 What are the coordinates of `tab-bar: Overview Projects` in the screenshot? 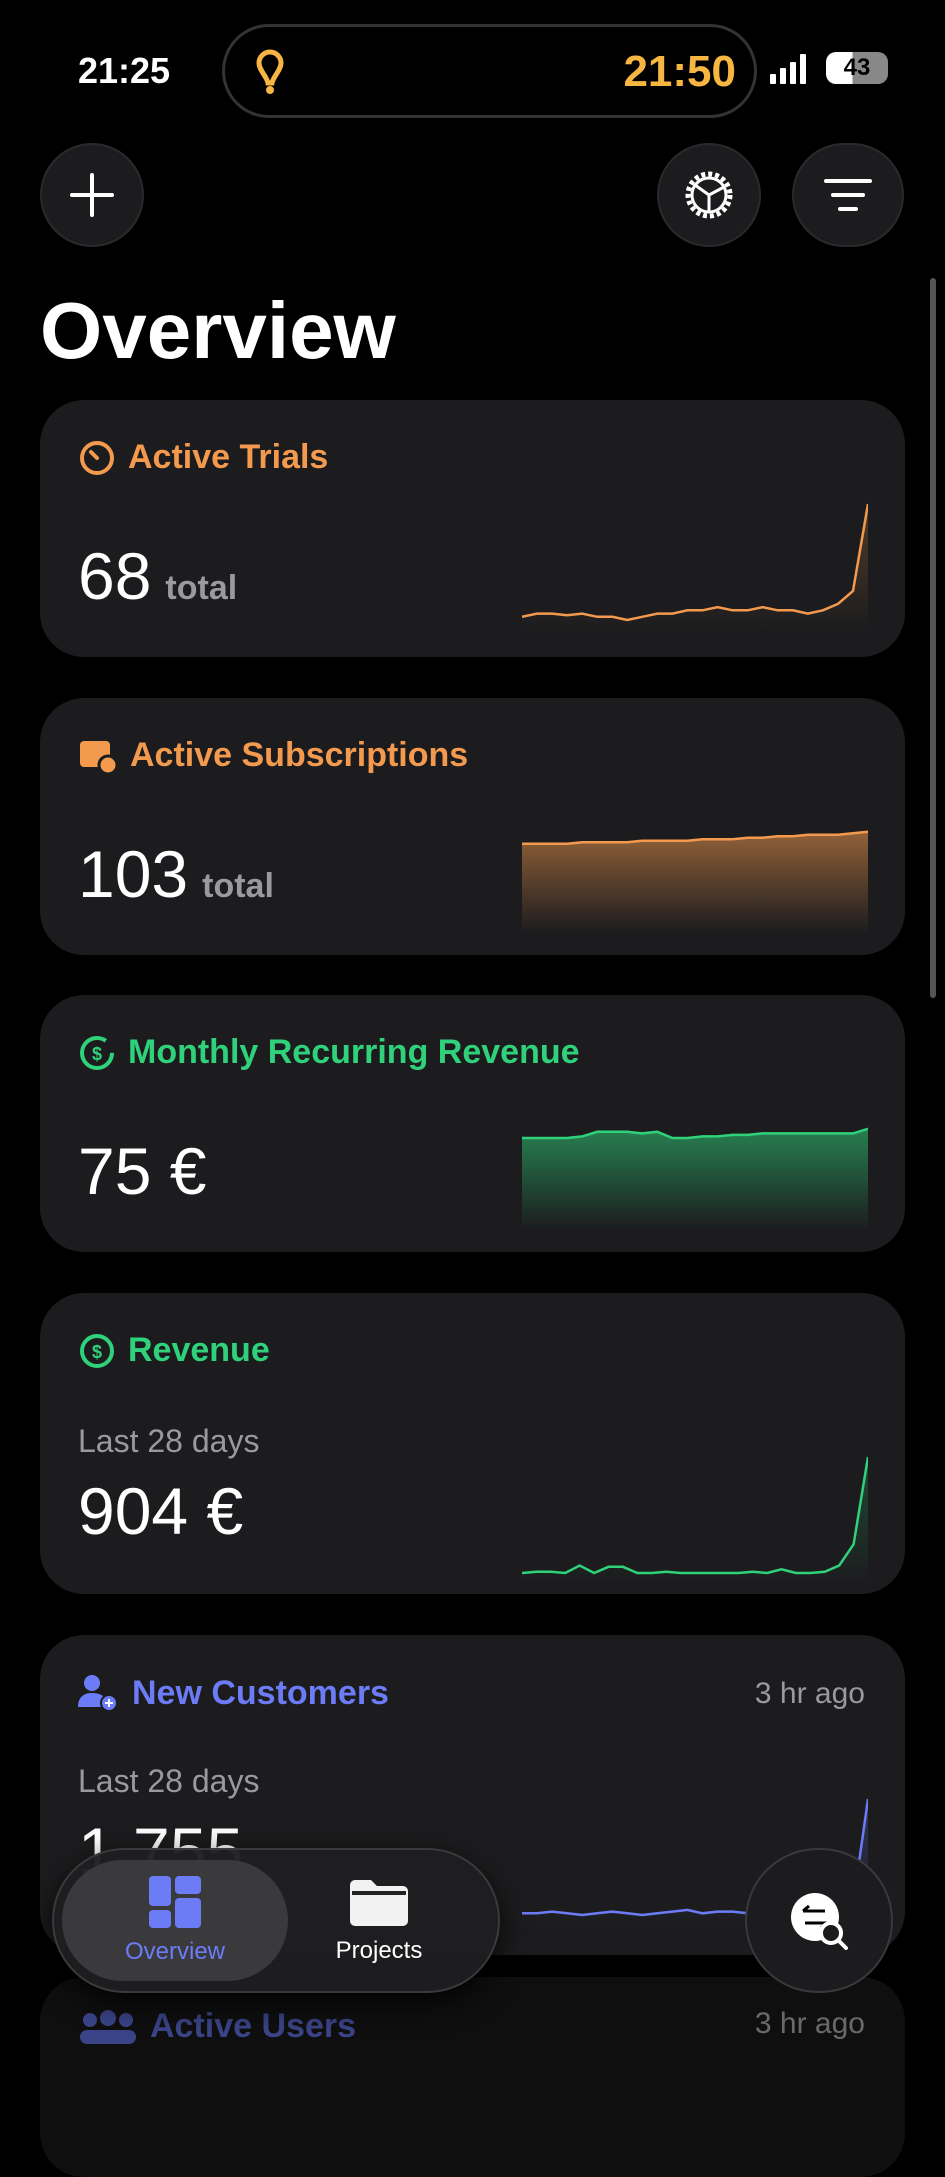 It's located at (276, 1920).